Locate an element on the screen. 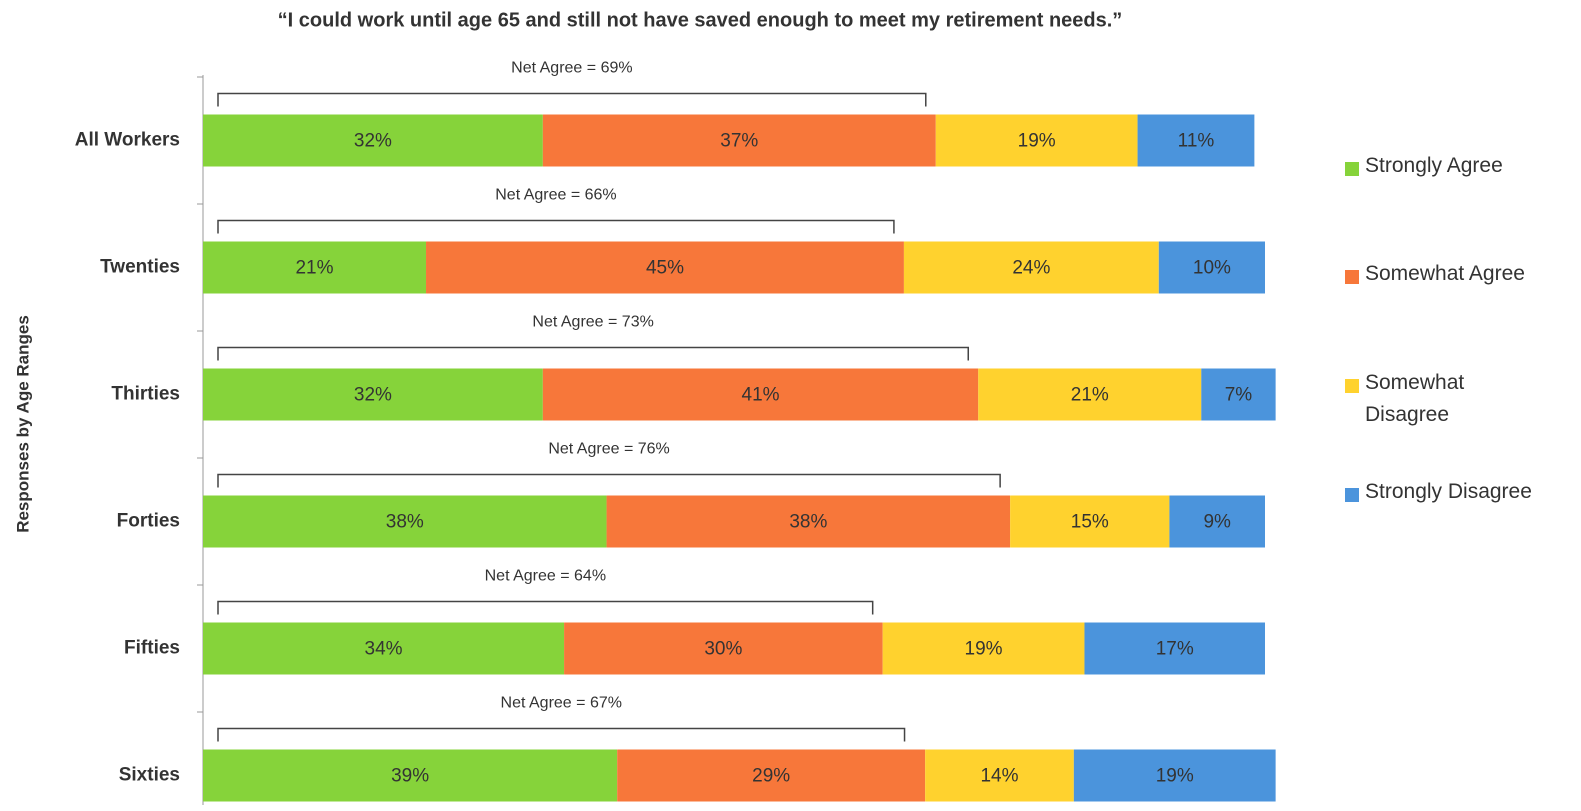 The image size is (1581, 811). legend-item: Somewhat Agree is located at coordinates (1444, 276).